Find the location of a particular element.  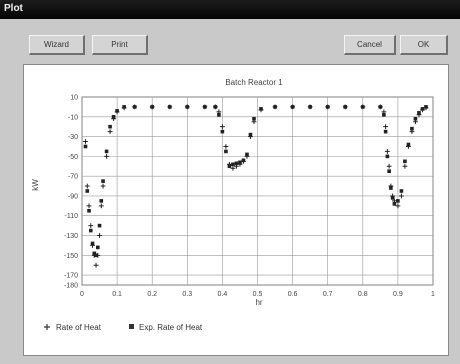

y-axis-label: kW is located at coordinates (35, 185).